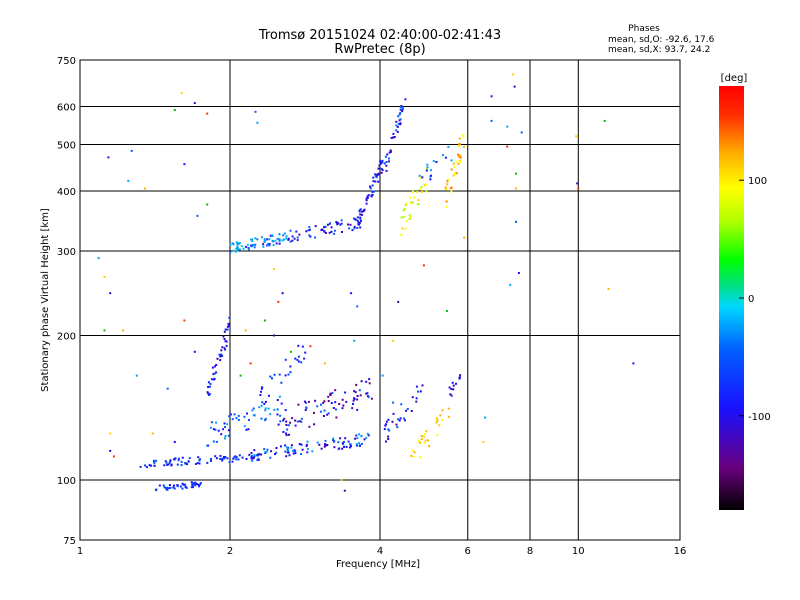 This screenshot has width=800, height=600. Describe the element at coordinates (379, 35) in the screenshot. I see `chart-title: Tromsø 20151024 02:40:00-02:41:43` at that location.